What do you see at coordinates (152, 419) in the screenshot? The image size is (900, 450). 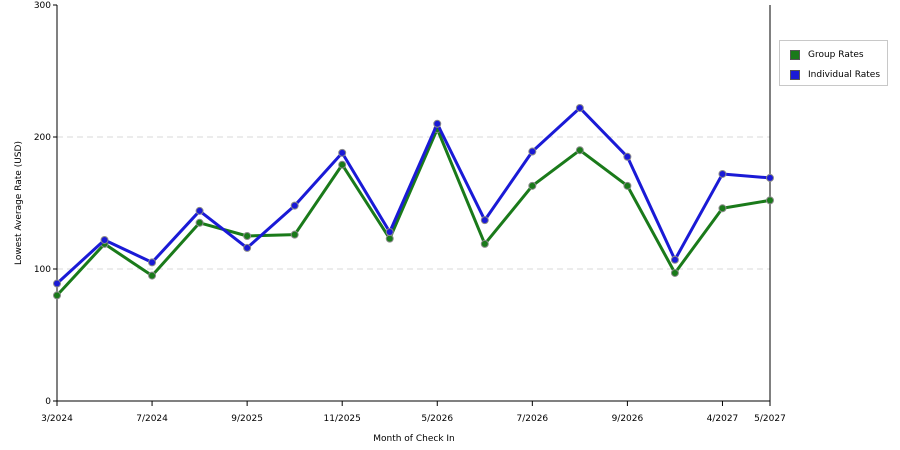 I see `x-tick-label-1: 7/2024` at bounding box center [152, 419].